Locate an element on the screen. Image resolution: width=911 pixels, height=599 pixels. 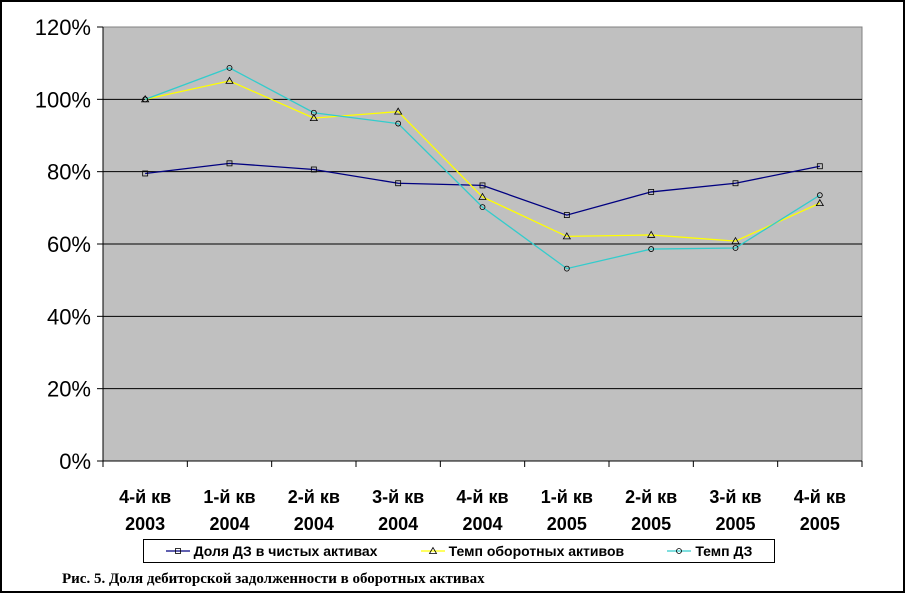
y-tick-label: 20% is located at coordinates (69, 389).